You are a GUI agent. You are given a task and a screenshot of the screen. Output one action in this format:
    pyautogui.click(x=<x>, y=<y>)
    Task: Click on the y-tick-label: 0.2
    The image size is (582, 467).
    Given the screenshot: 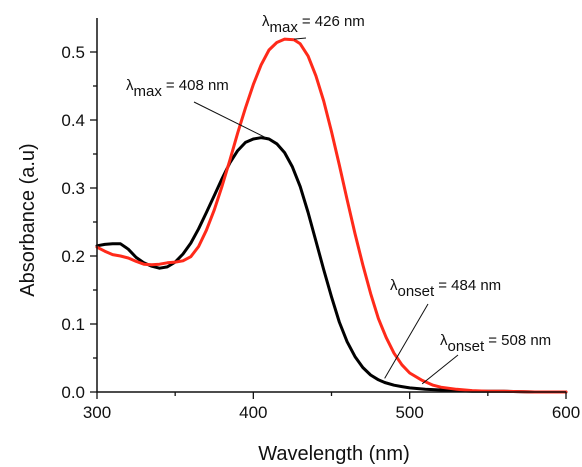 What is the action you would take?
    pyautogui.click(x=73, y=256)
    